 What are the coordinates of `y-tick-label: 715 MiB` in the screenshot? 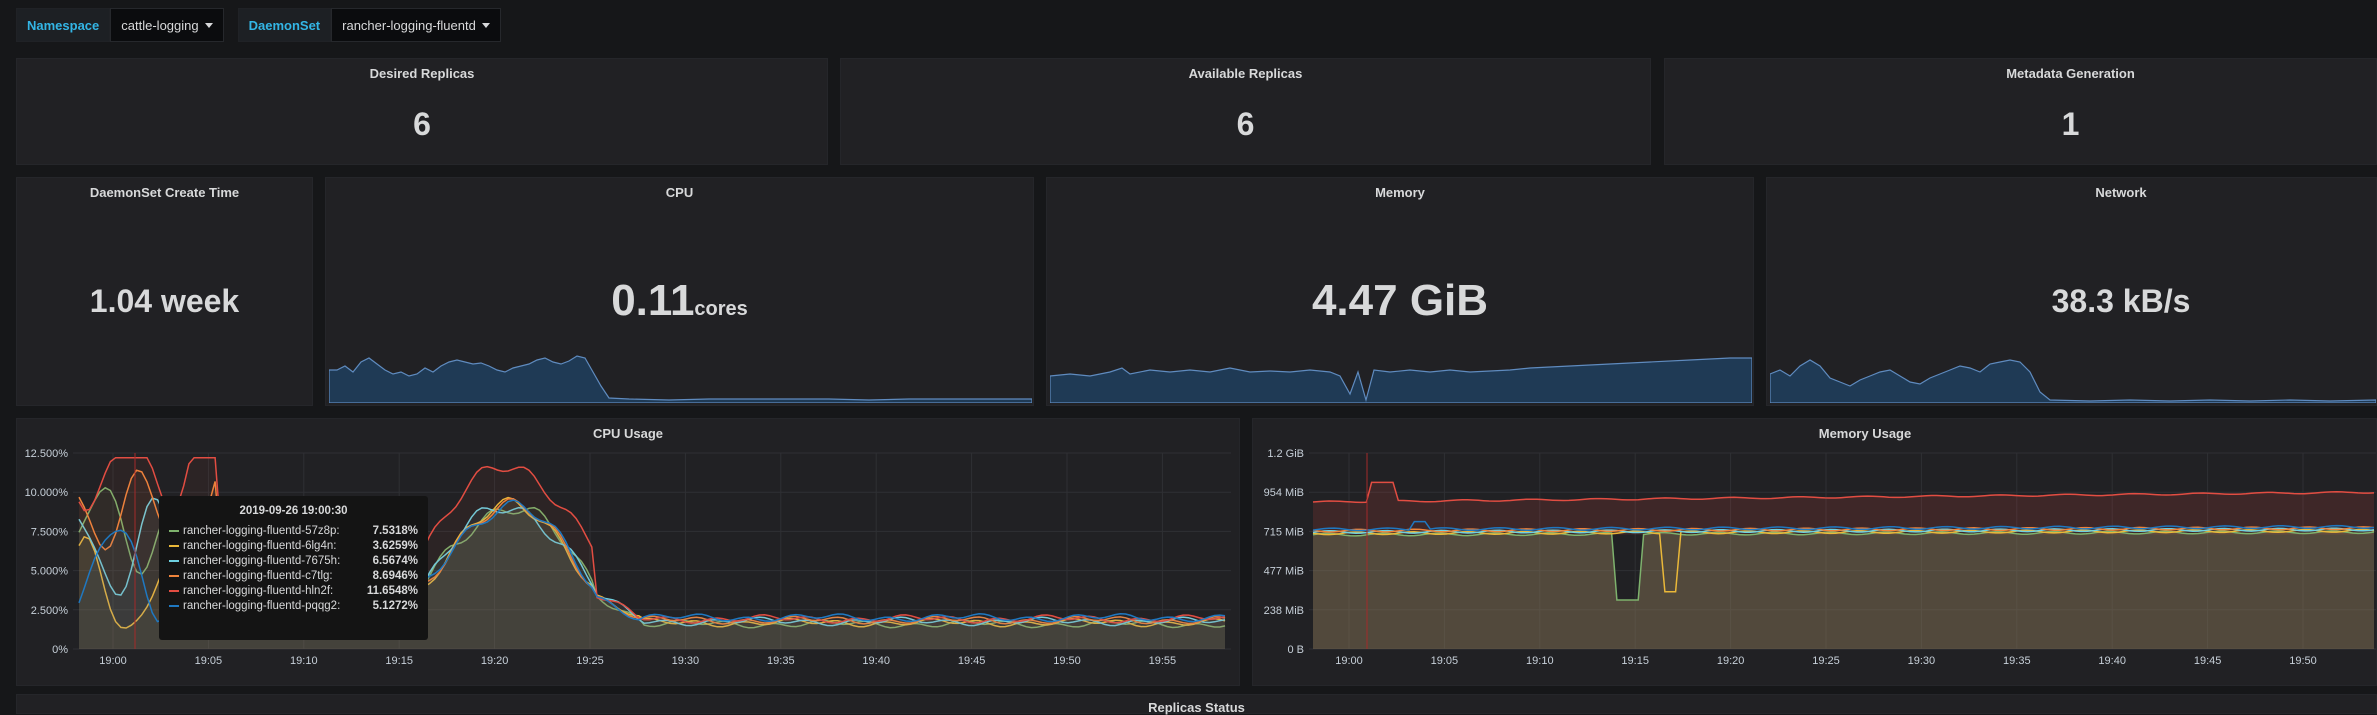 It's located at (1284, 532).